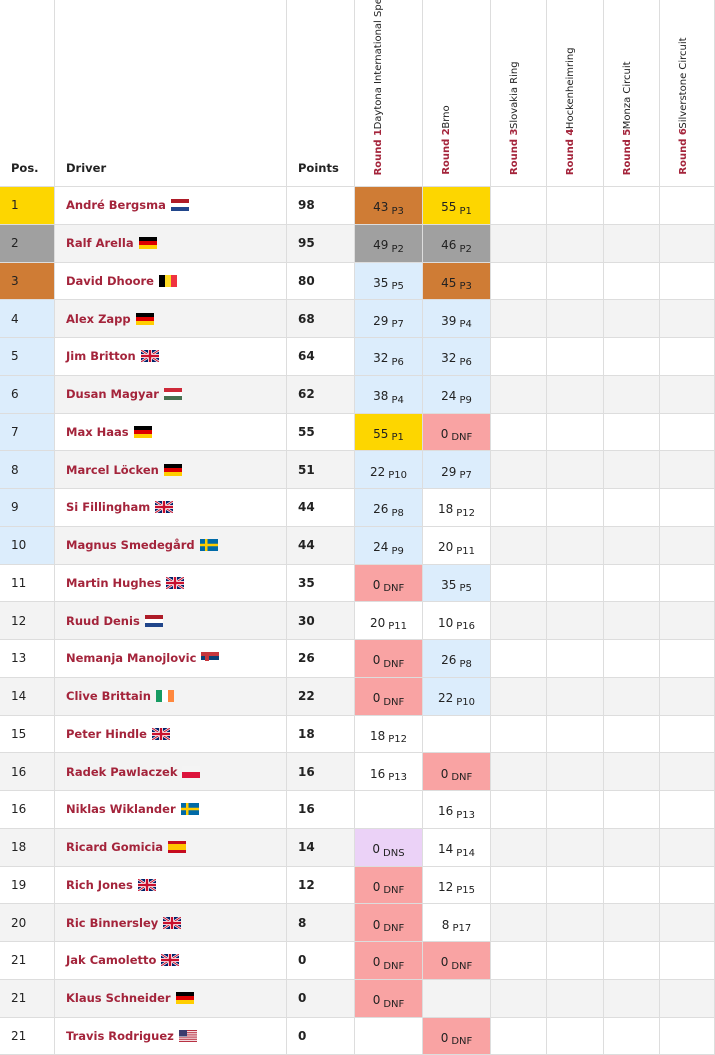 This screenshot has width=715, height=1055. Describe the element at coordinates (466, 627) in the screenshot. I see `round-finish: P16` at that location.